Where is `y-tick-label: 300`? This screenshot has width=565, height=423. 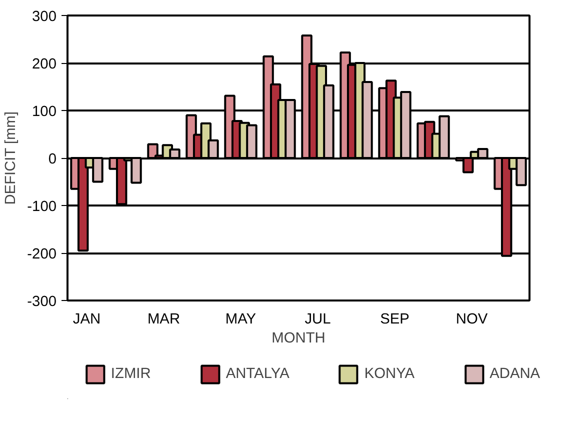 y-tick-label: 300 is located at coordinates (44, 17).